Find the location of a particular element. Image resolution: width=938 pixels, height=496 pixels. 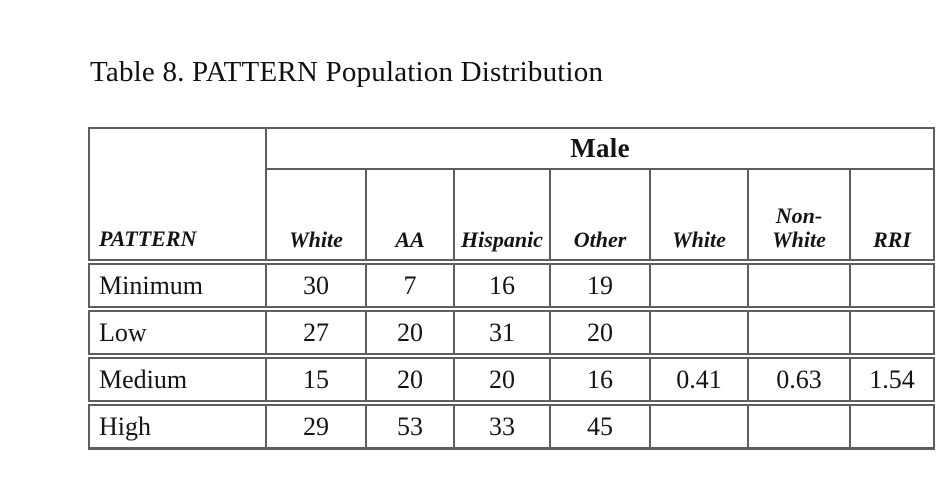

cell-low-rri is located at coordinates (892, 331).